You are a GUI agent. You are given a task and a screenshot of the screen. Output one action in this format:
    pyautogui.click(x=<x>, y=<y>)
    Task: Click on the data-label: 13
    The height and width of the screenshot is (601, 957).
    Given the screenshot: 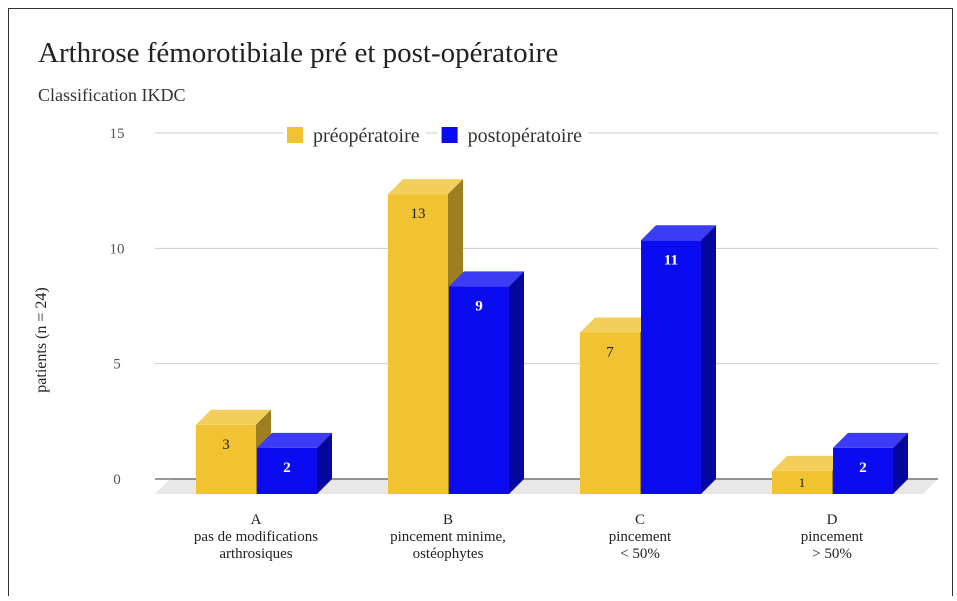 What is the action you would take?
    pyautogui.click(x=418, y=214)
    